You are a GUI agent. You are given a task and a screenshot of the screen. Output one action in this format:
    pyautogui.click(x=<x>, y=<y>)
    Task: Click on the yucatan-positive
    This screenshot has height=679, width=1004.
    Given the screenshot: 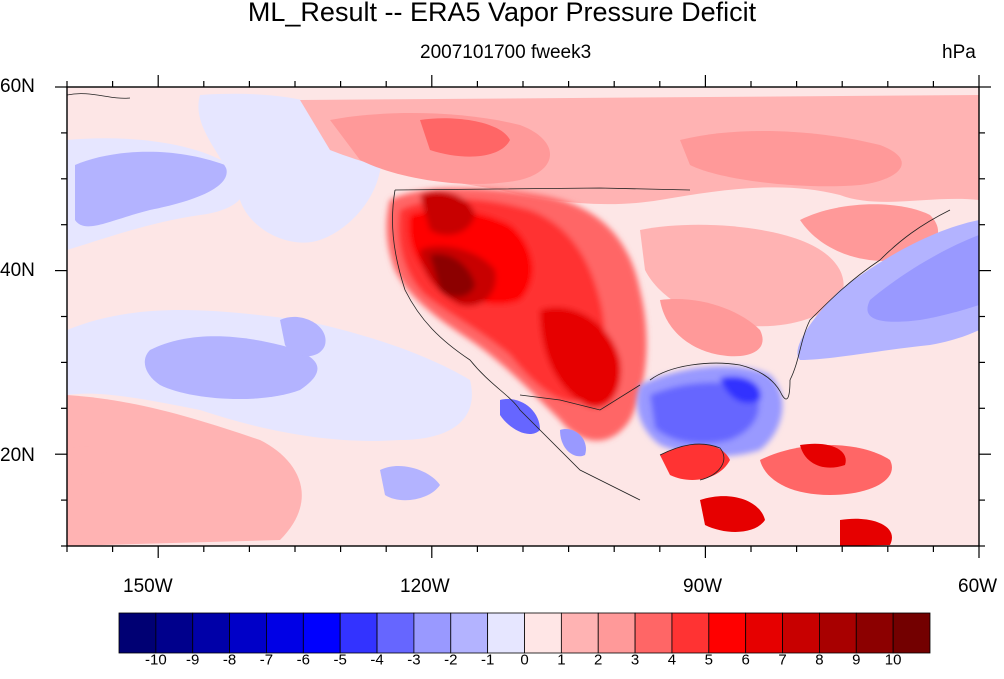 What is the action you would take?
    pyautogui.click(x=695, y=462)
    